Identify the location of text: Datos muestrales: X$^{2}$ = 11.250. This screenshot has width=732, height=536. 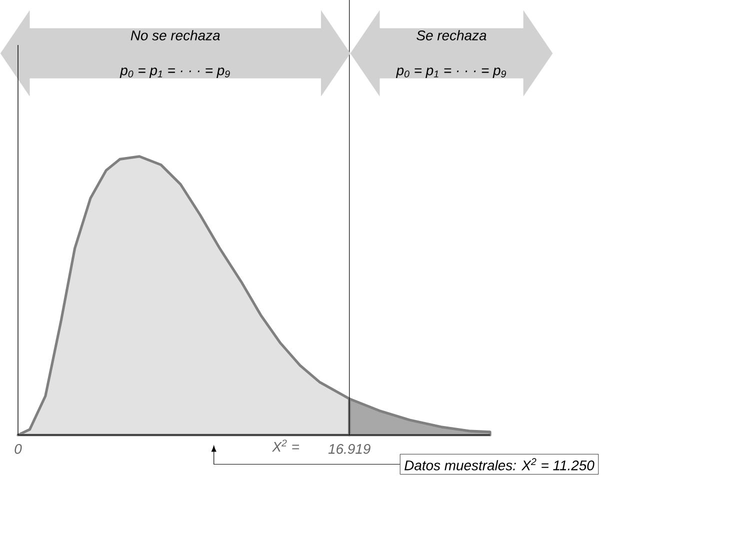
(499, 464).